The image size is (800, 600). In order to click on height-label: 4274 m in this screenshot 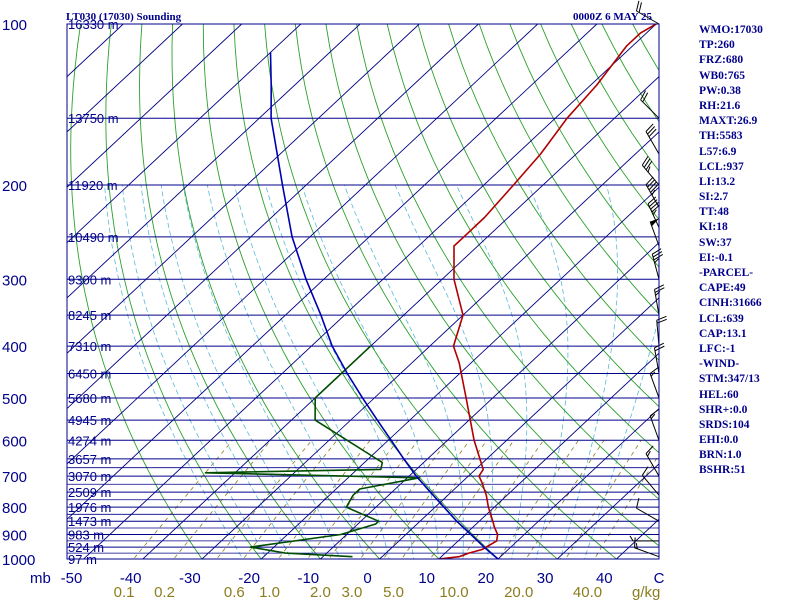, I will do `click(89, 440)`.